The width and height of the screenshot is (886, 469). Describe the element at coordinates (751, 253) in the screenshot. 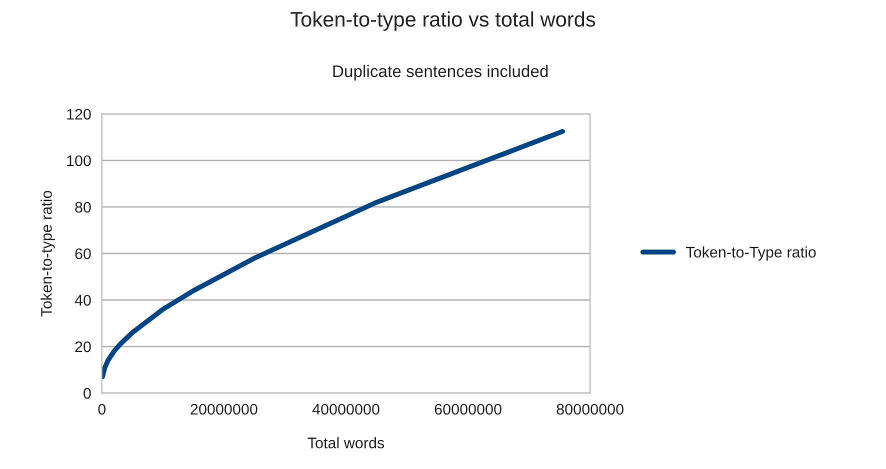

I see `legend-label: Token-to-Type ratio` at that location.